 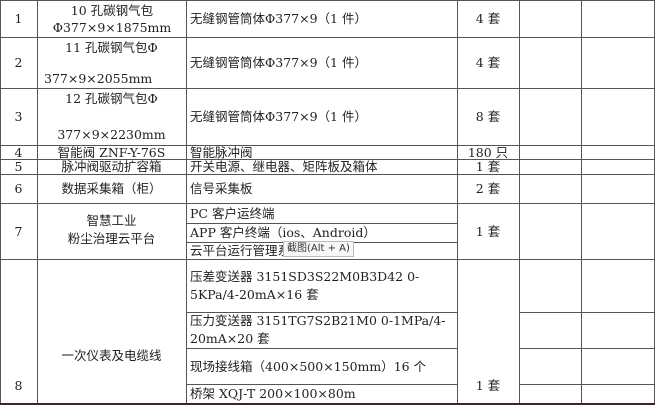 What do you see at coordinates (18, 18) in the screenshot?
I see `row-number: 1` at bounding box center [18, 18].